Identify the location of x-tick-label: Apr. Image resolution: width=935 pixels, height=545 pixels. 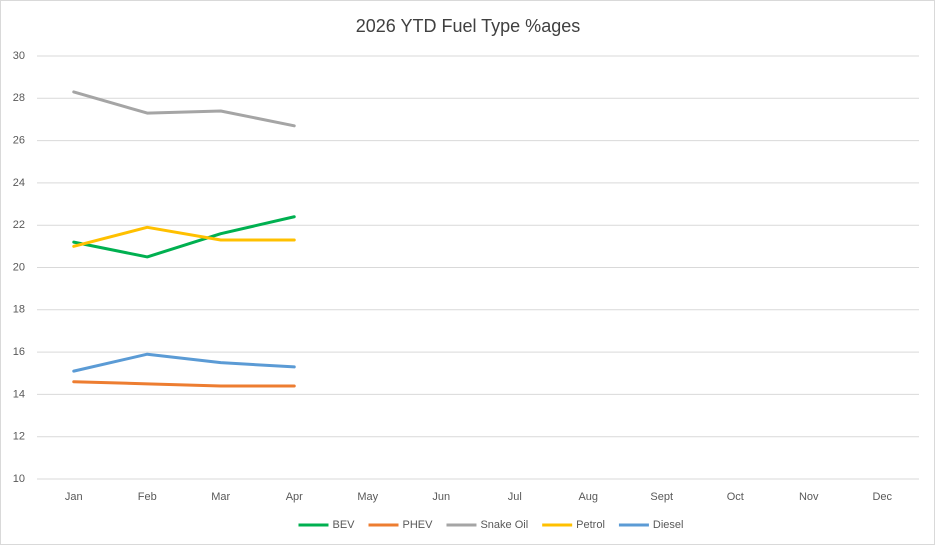
(294, 497).